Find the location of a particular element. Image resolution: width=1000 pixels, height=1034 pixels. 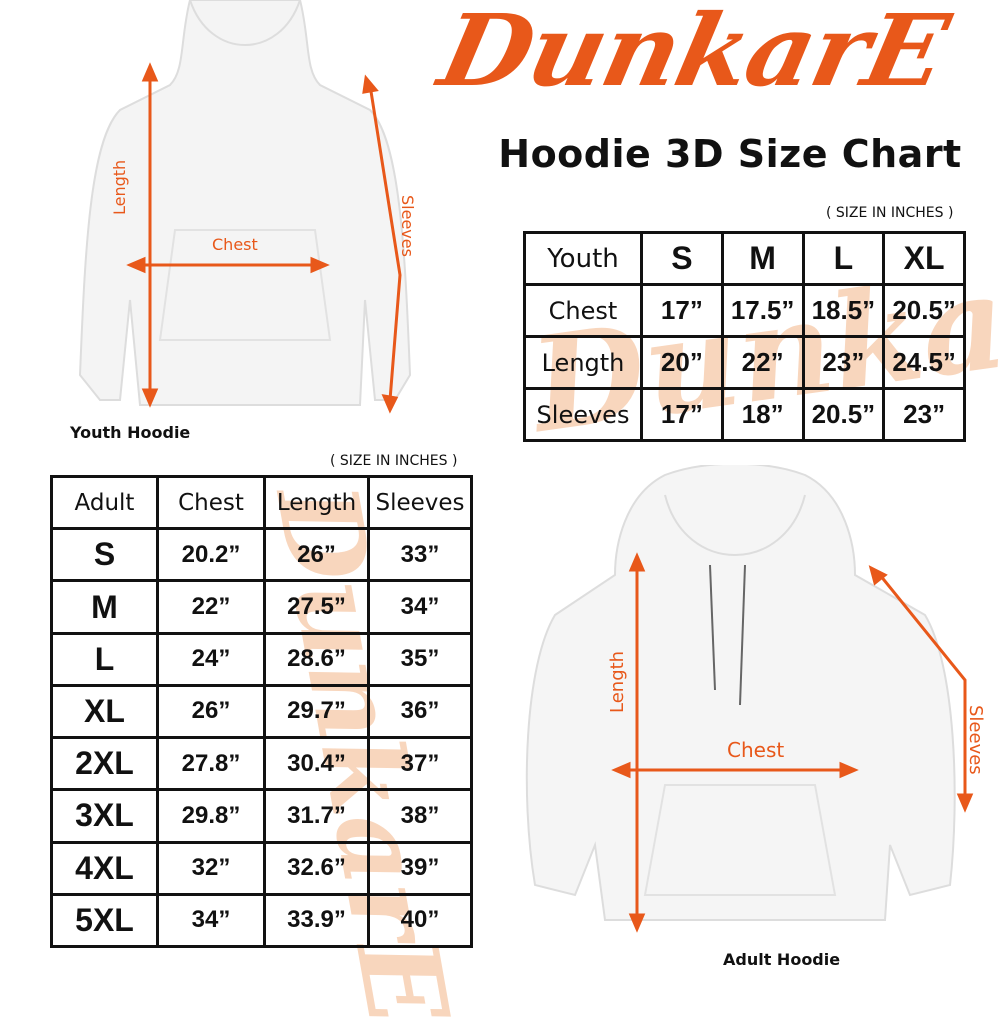

cell: 27.8” is located at coordinates (211, 764).